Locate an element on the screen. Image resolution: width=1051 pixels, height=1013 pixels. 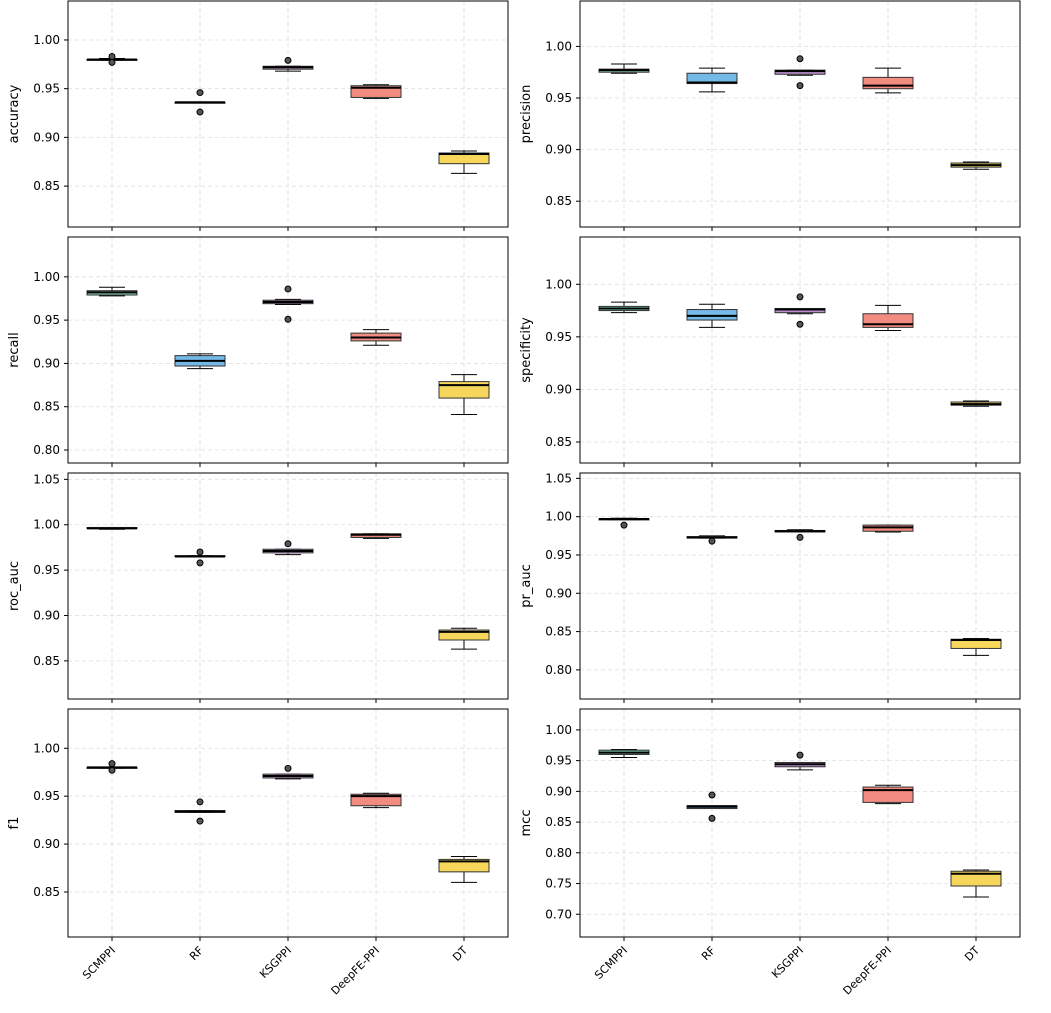
y-axis-label: accuracy is located at coordinates (14, 113).